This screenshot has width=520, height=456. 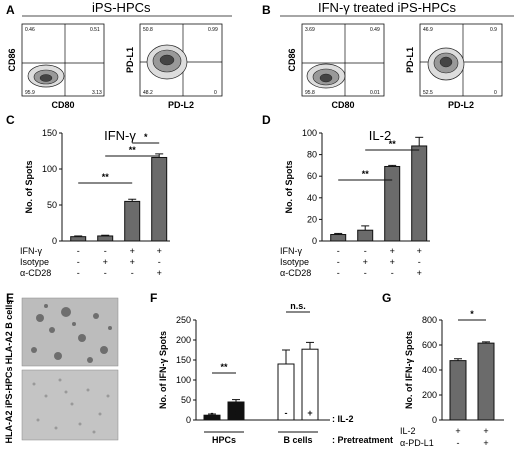 What do you see at coordinates (286, 413) in the screenshot?
I see `il2-symbol: -` at bounding box center [286, 413].